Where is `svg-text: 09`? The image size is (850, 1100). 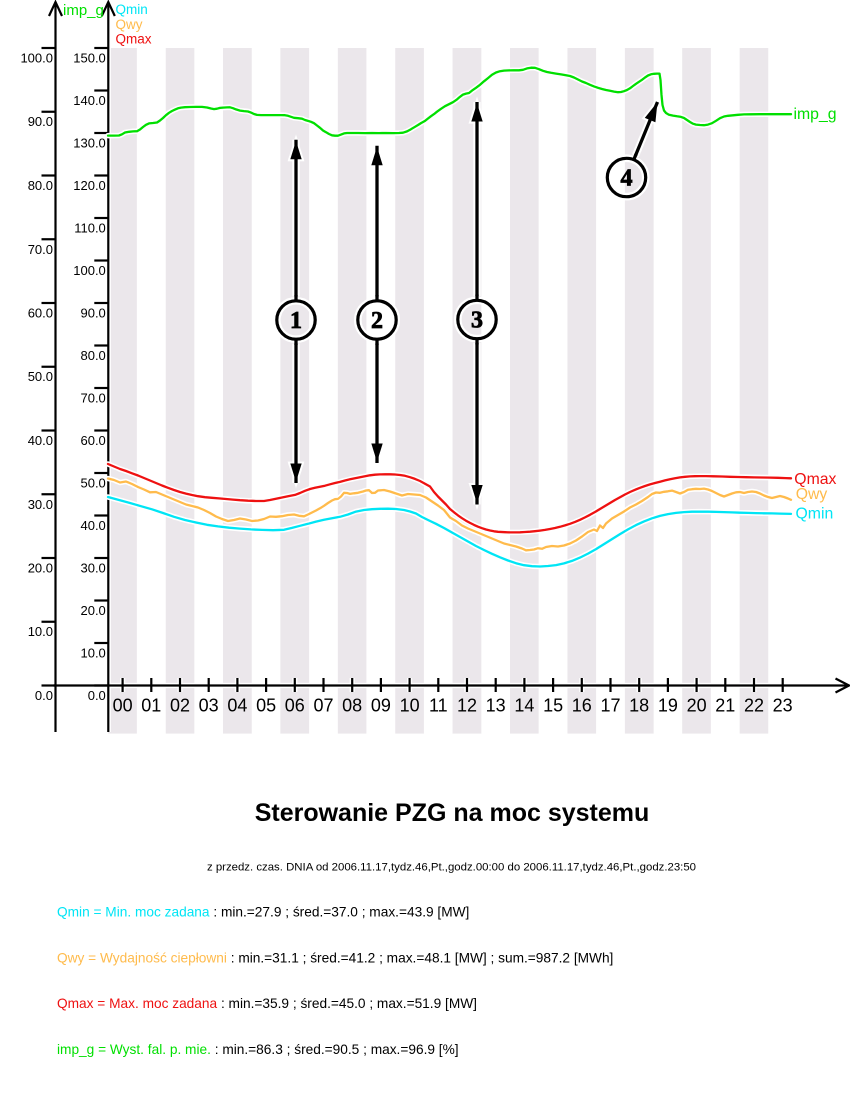
svg-text: 09 is located at coordinates (381, 706).